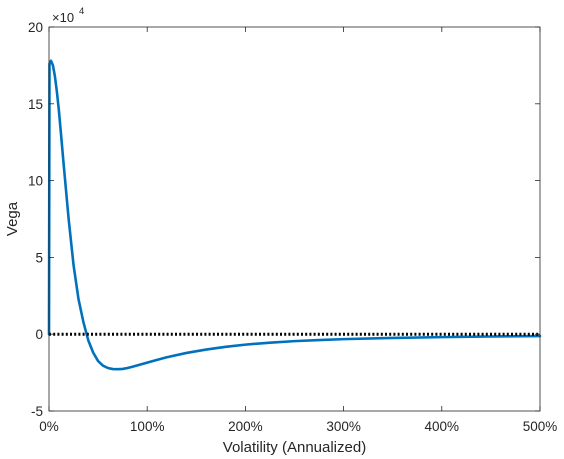 This screenshot has width=564, height=459. I want to click on y-tick-label: 0, so click(39, 334).